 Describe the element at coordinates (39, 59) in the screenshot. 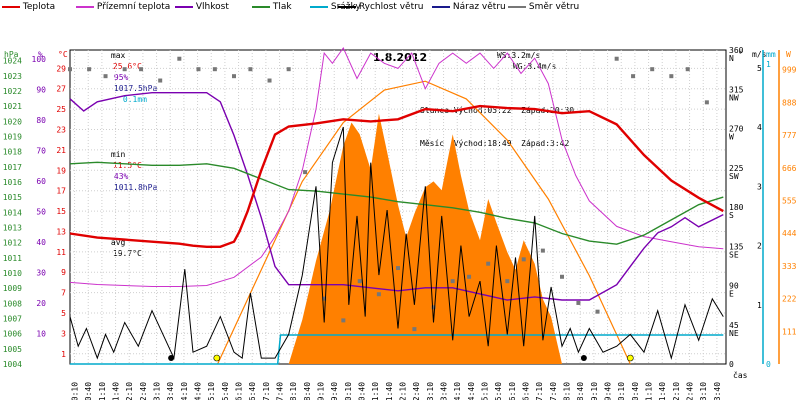

I see `humidity-tick-label: 100` at that location.